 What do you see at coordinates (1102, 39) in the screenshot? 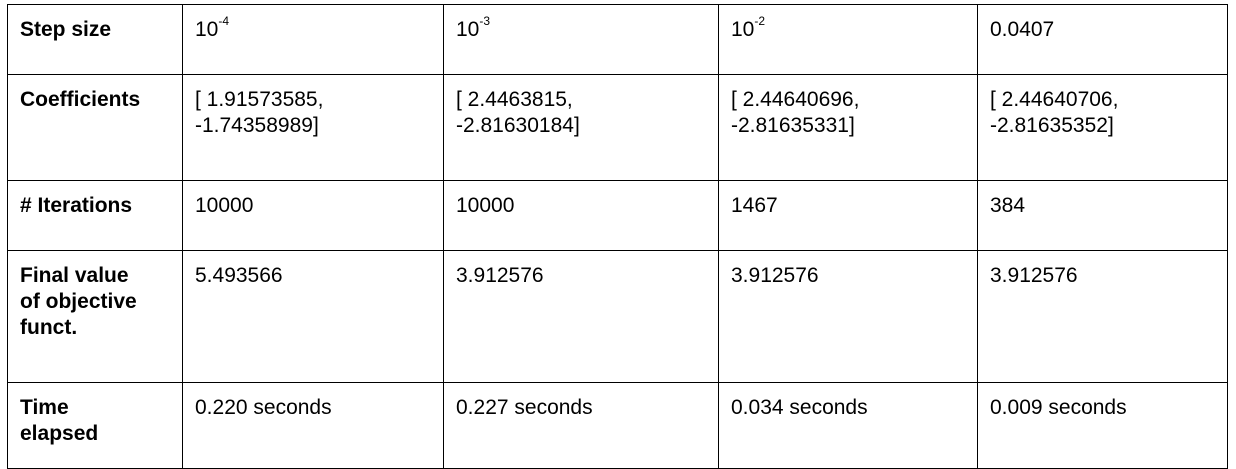
I see `table-cell: 0.0407` at bounding box center [1102, 39].